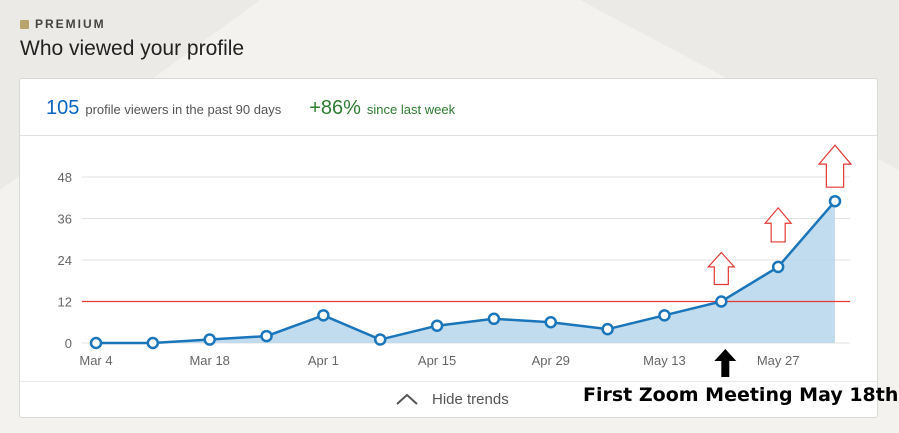 The width and height of the screenshot is (899, 433). I want to click on viewers-text: profile viewers in the past 90 days, so click(183, 109).